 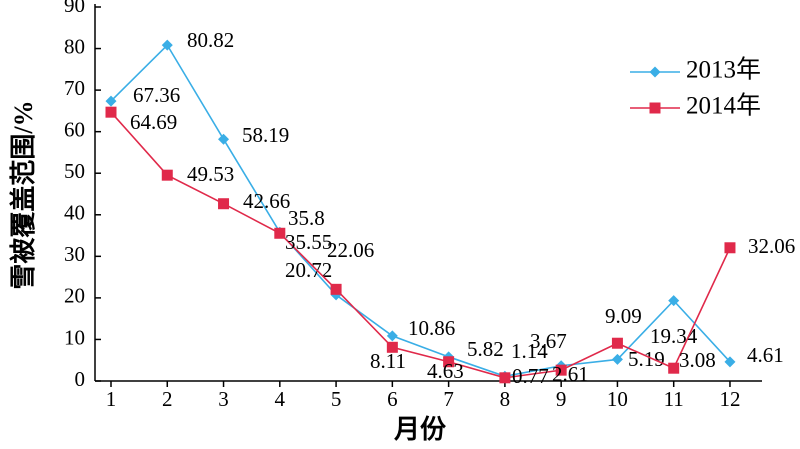 What do you see at coordinates (729, 399) in the screenshot?
I see `x-tick-label: 12` at bounding box center [729, 399].